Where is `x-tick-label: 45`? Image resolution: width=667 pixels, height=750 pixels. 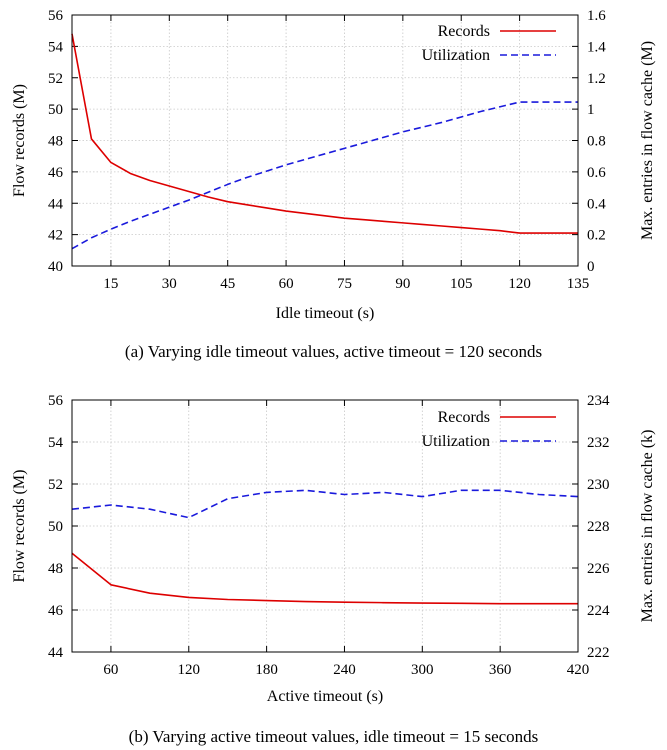
x-tick-label: 45 is located at coordinates (227, 284).